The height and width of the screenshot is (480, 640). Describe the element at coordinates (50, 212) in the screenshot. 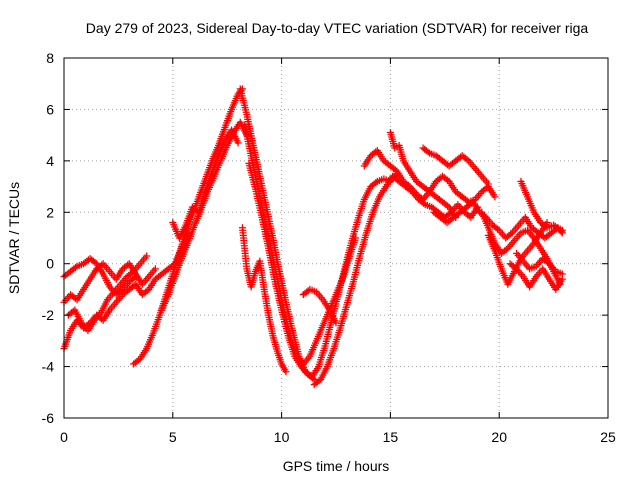

I see `y-tick-label: 2` at that location.